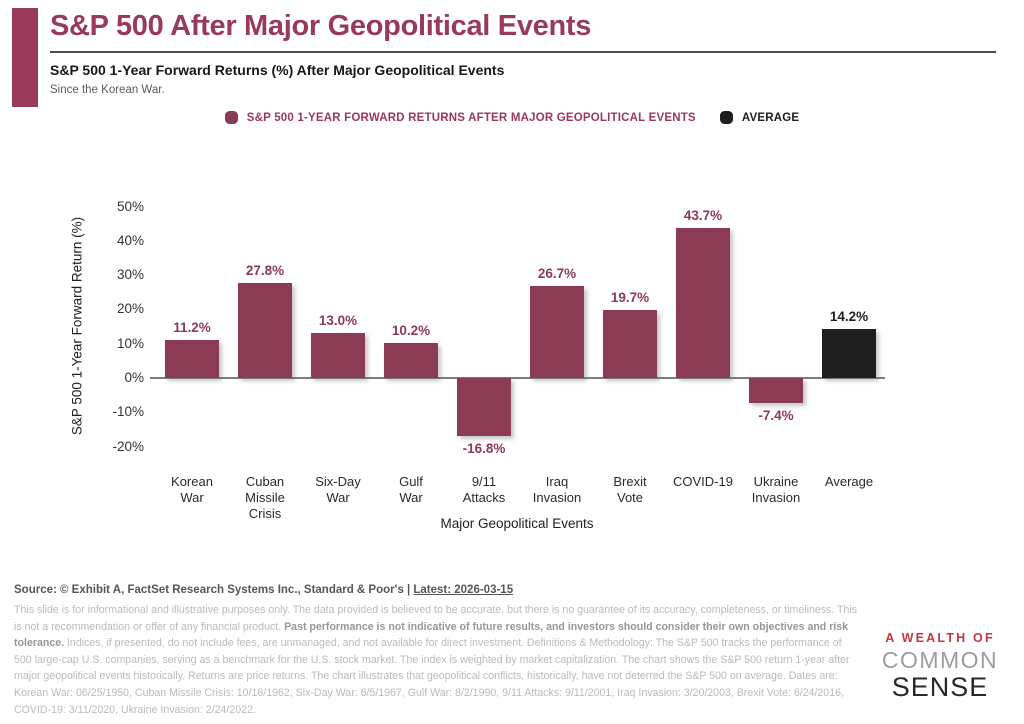 Image resolution: width=1024 pixels, height=724 pixels. I want to click on bar-six-day-war, so click(338, 355).